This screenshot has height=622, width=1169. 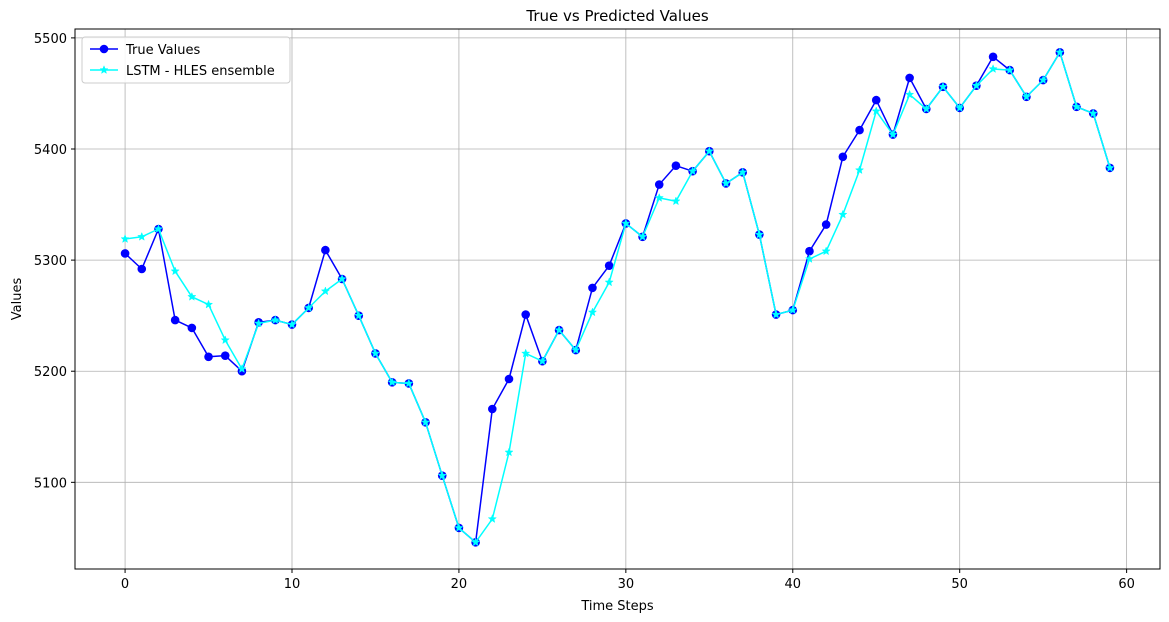 I want to click on y-tick-label: 5300, so click(x=50, y=261).